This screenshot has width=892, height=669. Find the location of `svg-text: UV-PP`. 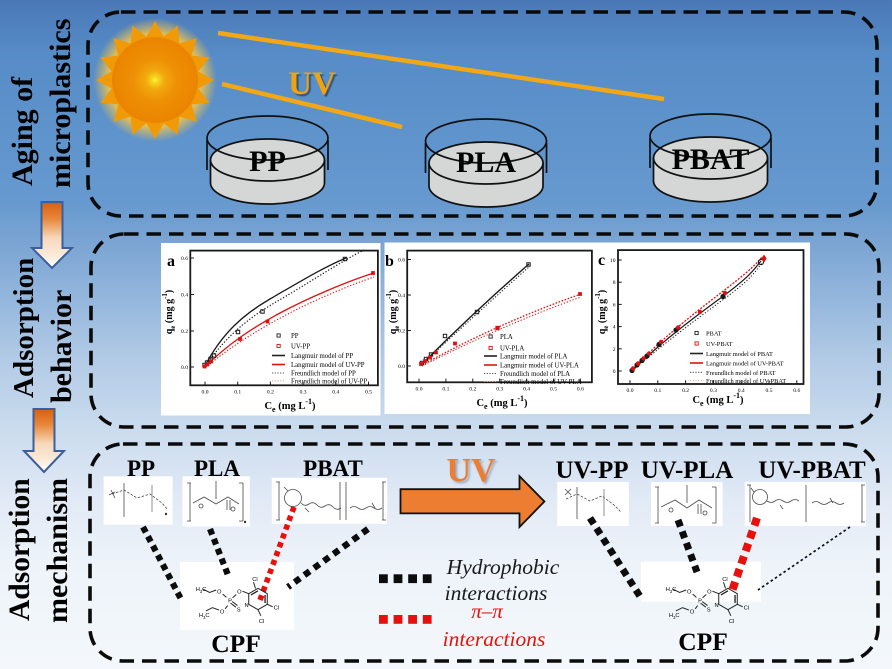

svg-text: UV-PP is located at coordinates (591, 470).